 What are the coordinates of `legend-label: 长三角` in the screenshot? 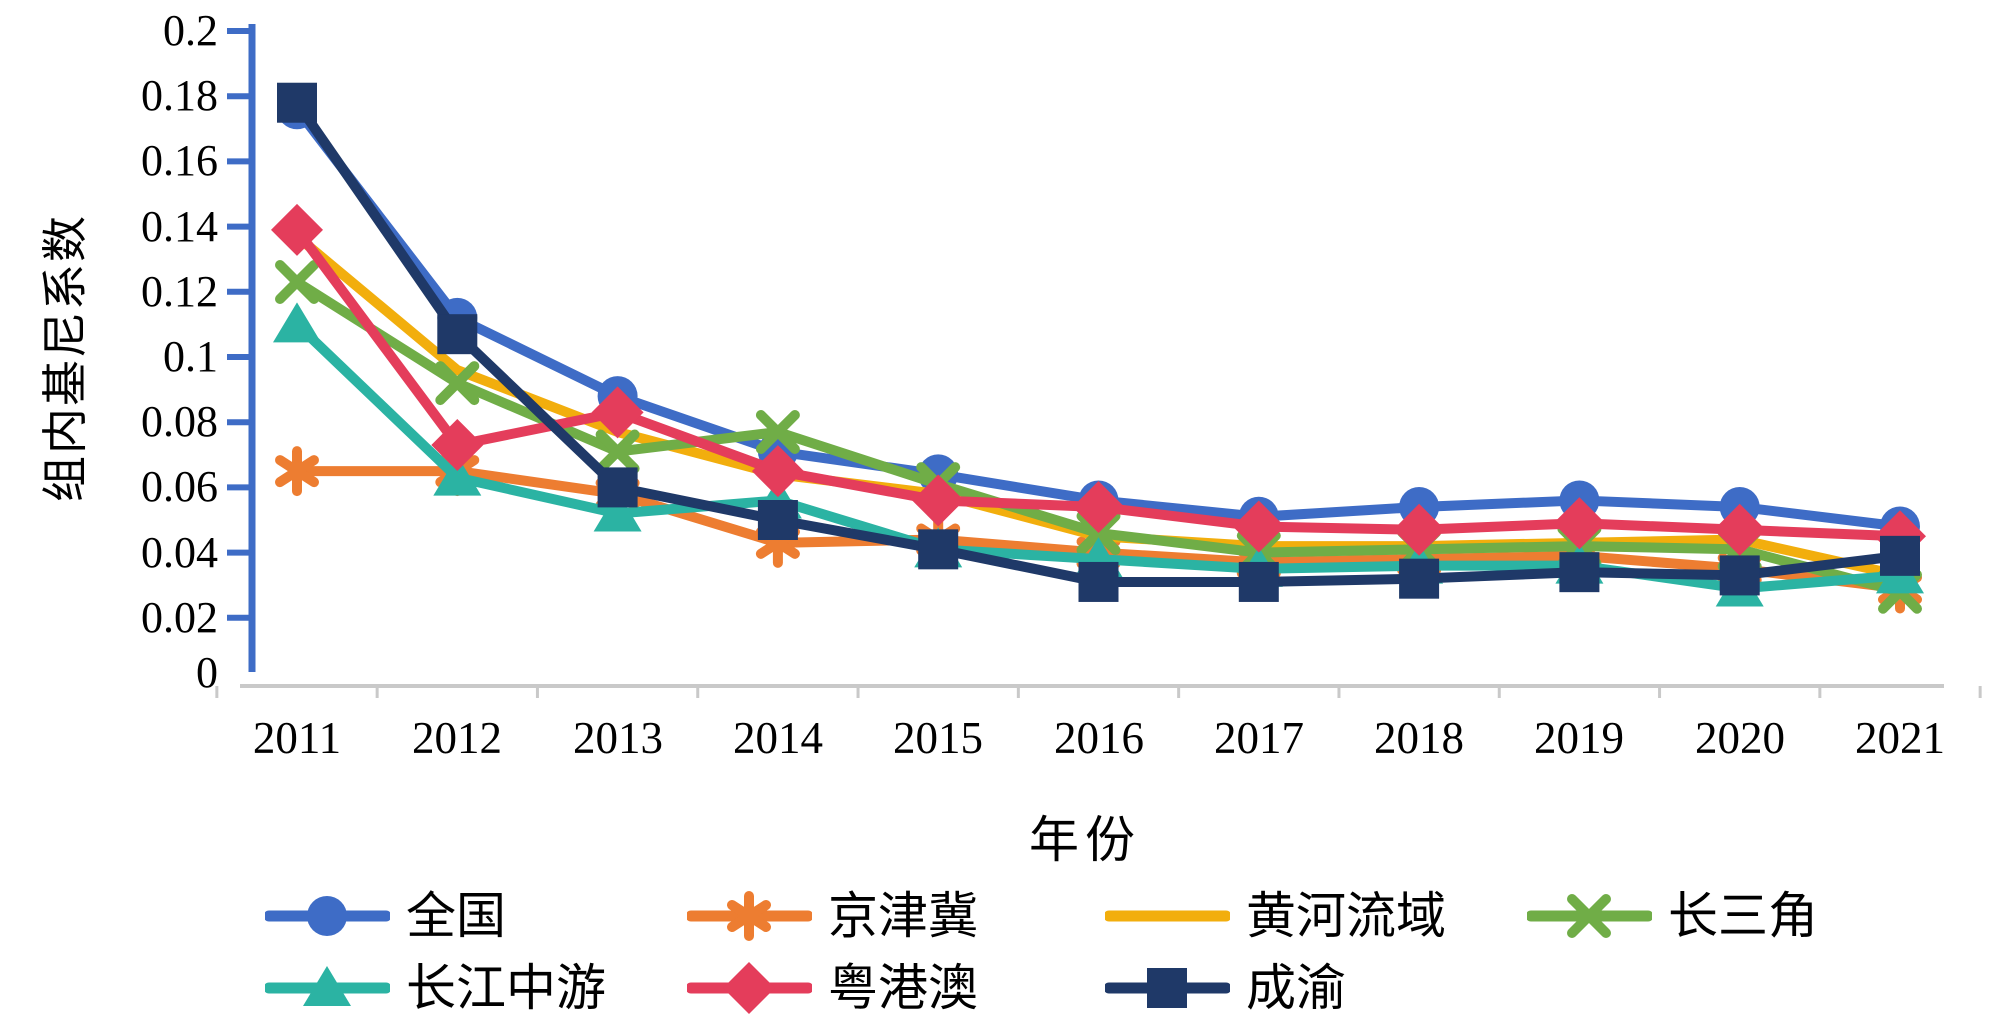 It's located at (1743, 916).